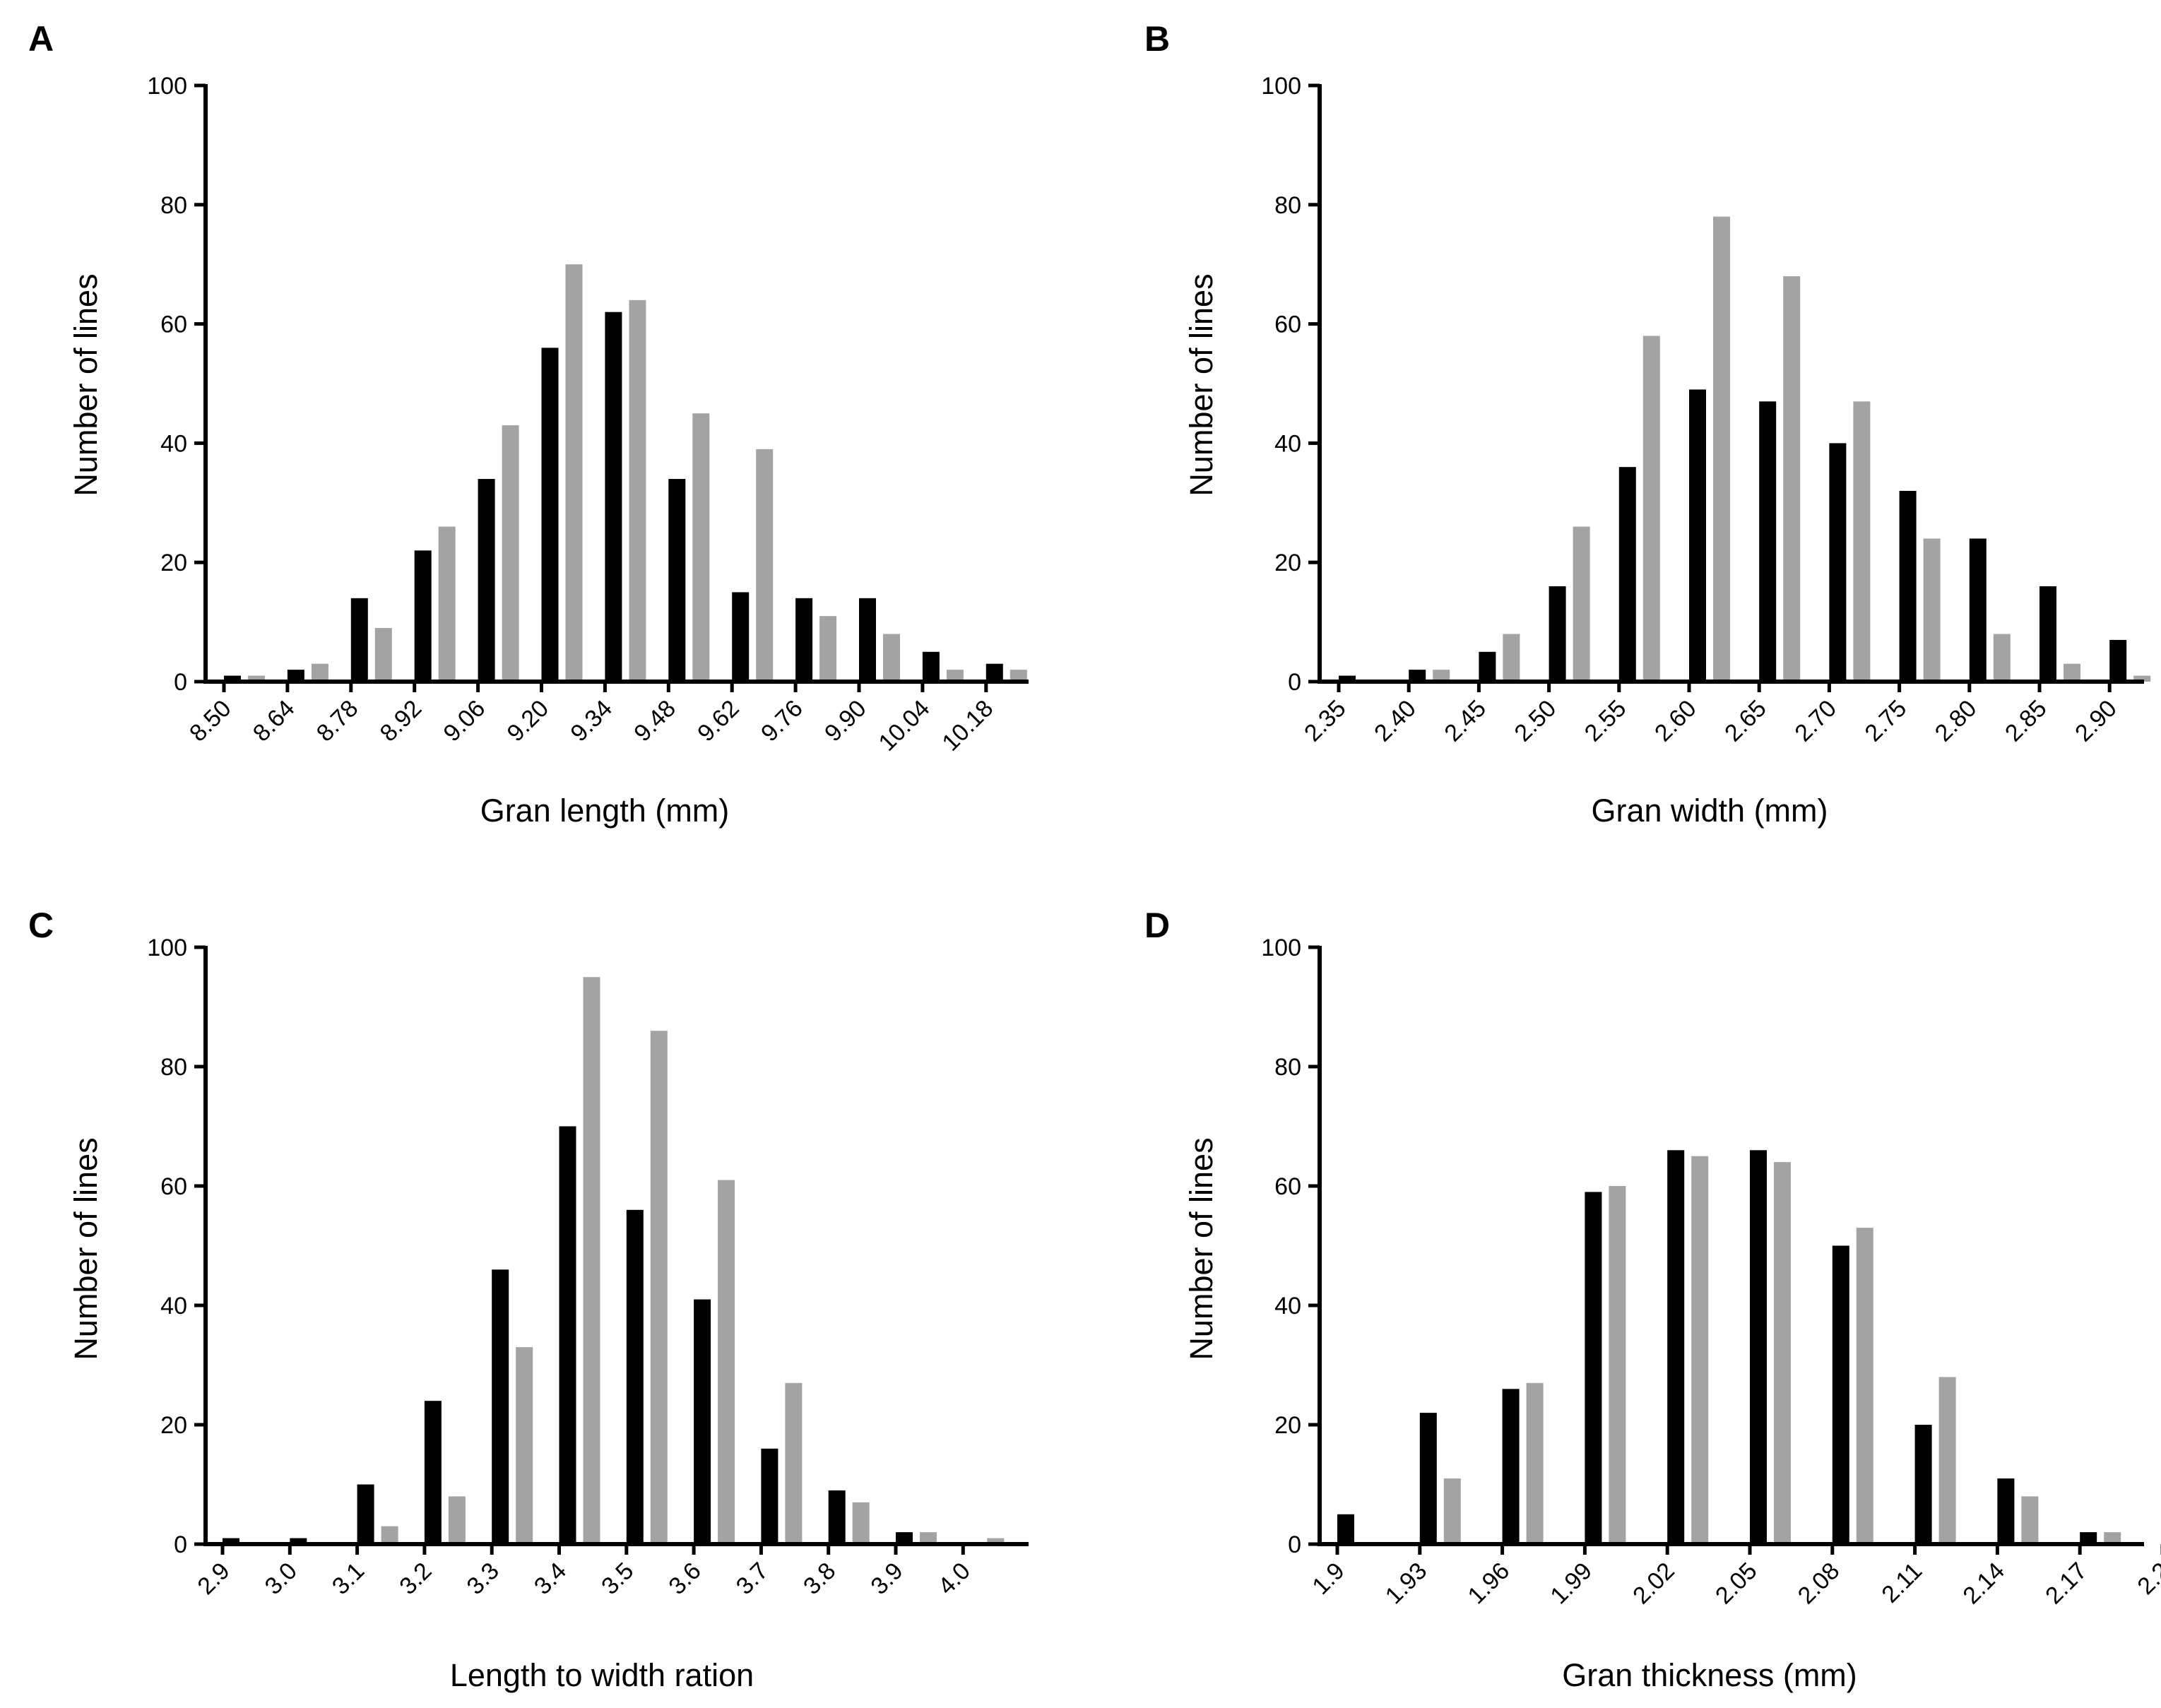 The height and width of the screenshot is (1708, 2161). Describe the element at coordinates (1768, 541) in the screenshot. I see `panel-b-bar-series-1-2.65` at that location.